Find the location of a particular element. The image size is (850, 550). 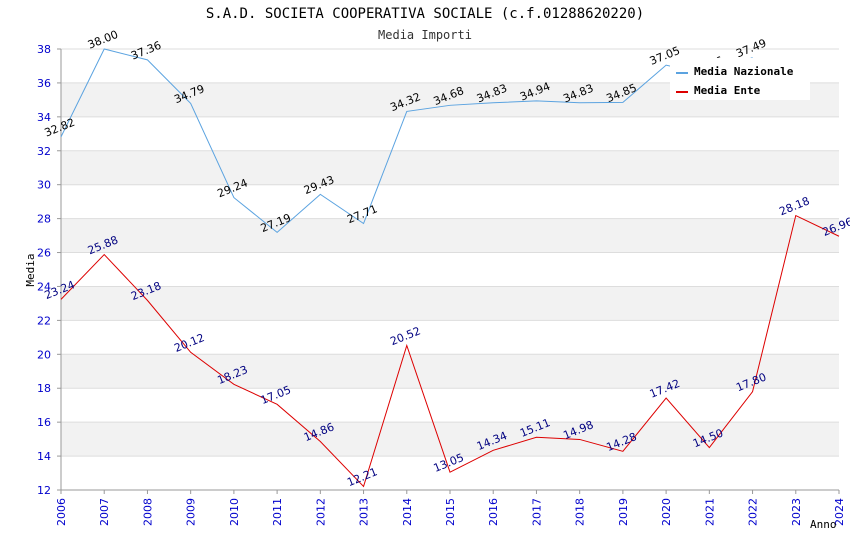

y-tick-label-24: 24 is located at coordinates (44, 286).